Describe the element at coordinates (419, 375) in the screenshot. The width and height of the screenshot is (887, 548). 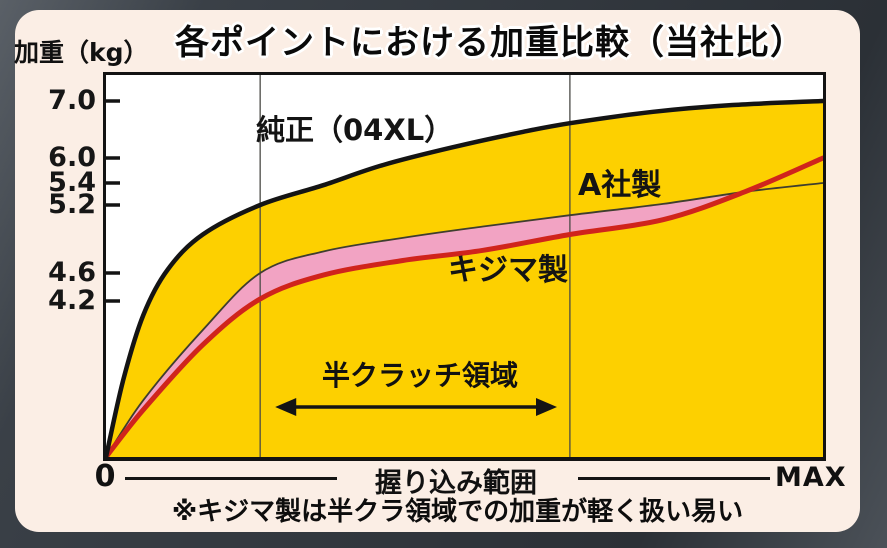
I see `half-clutch-region-label: 半クラッチ領域` at that location.